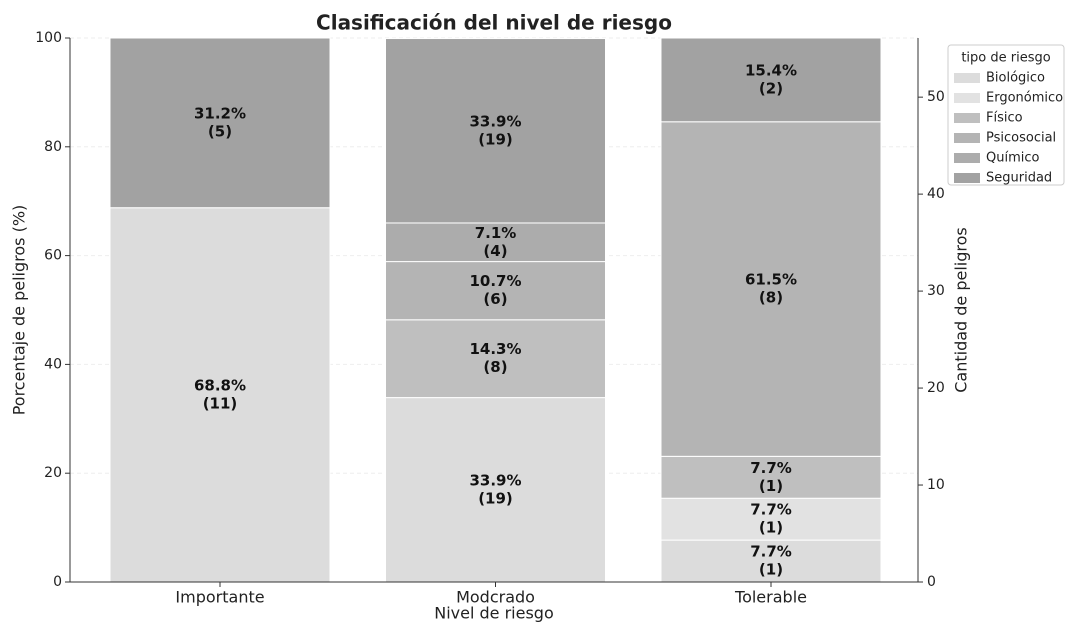 The height and width of the screenshot is (624, 1072). Describe the element at coordinates (1024, 98) in the screenshot. I see `legend-label: Ergonómico` at that location.